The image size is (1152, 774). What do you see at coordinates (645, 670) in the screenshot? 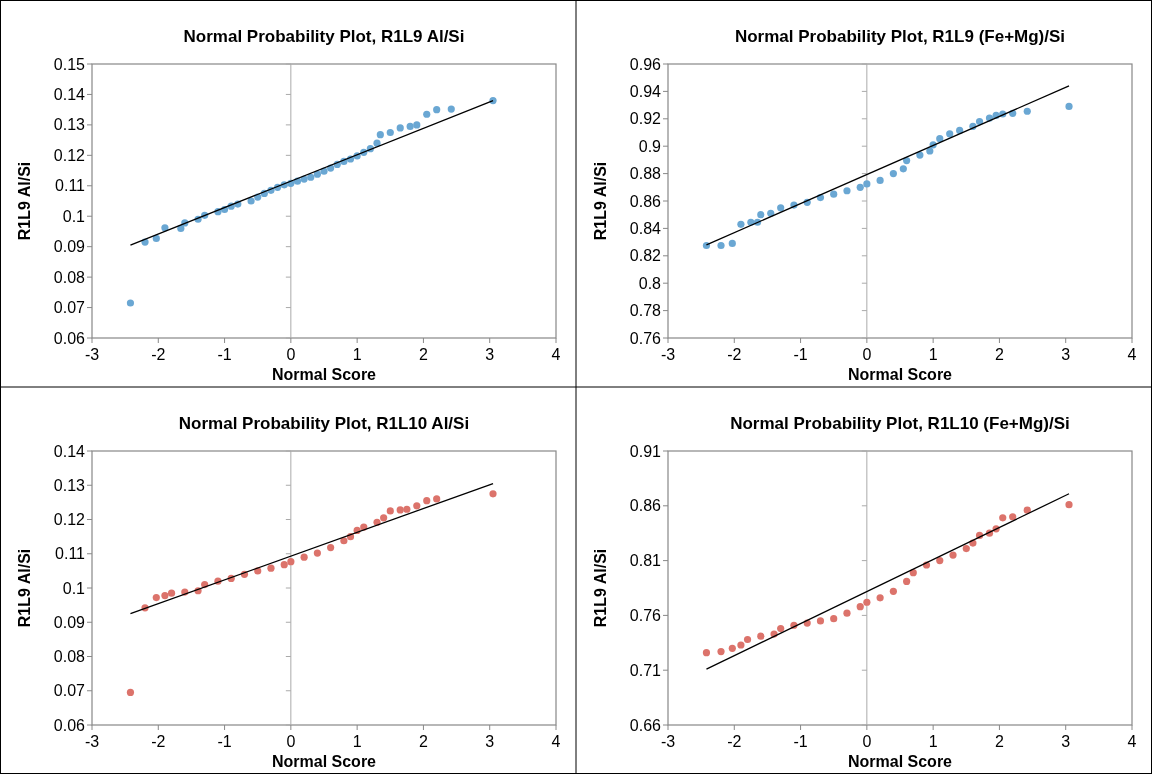
I see `y-tick-label: 0.71` at bounding box center [645, 670].